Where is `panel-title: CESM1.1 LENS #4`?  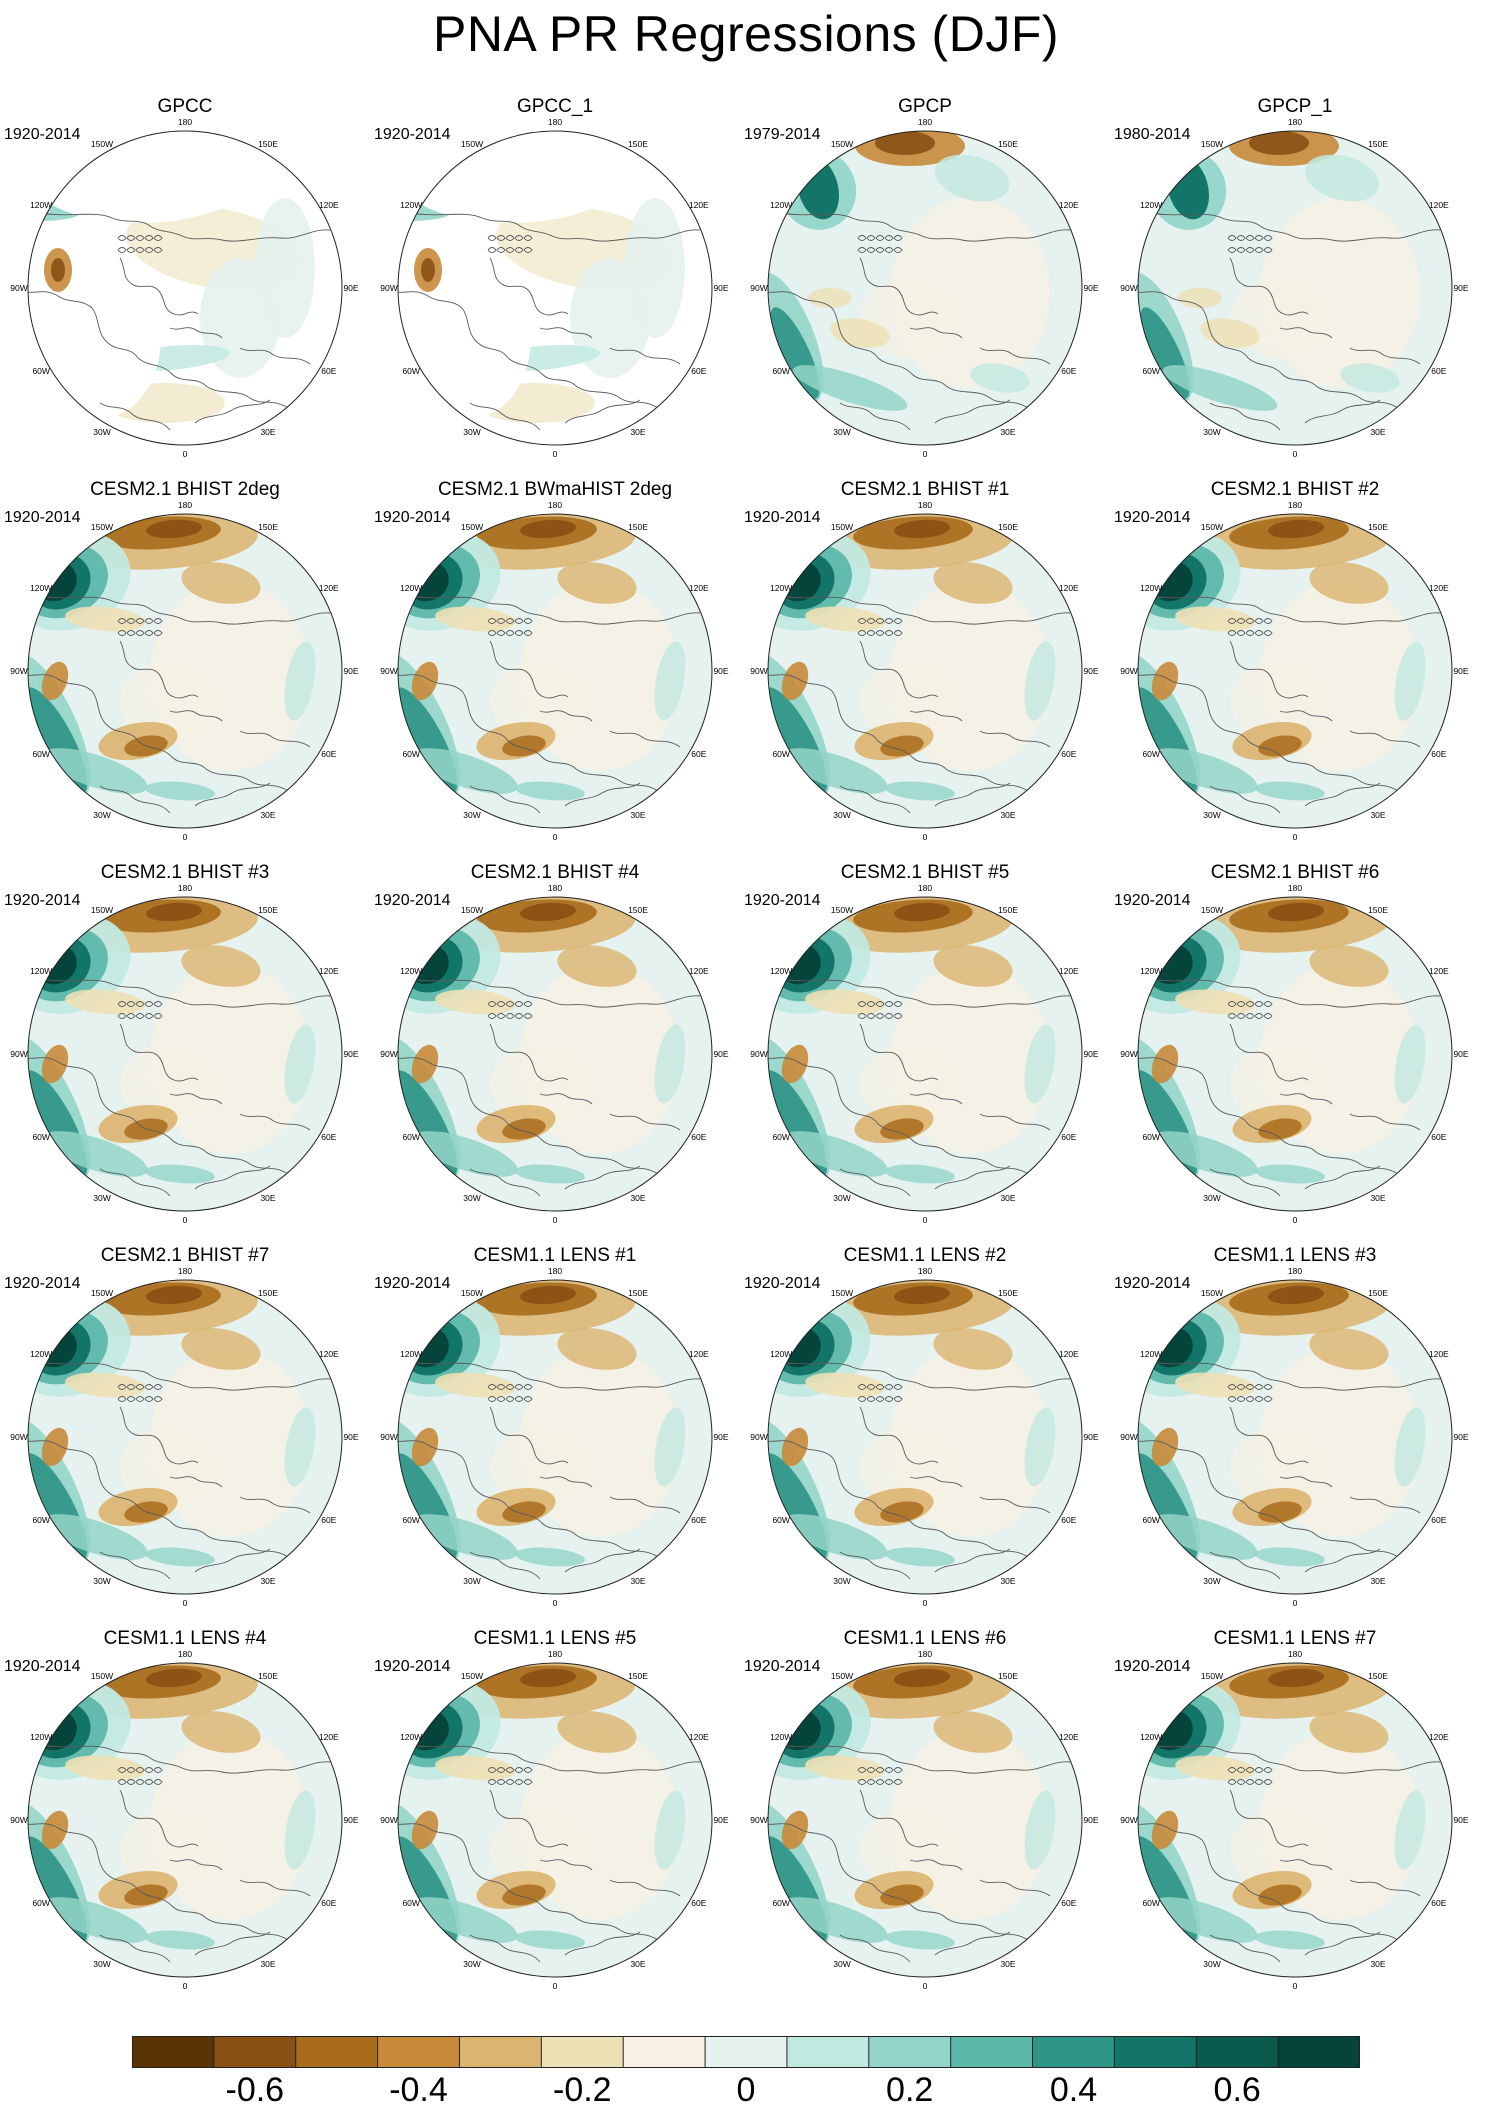 panel-title: CESM1.1 LENS #4 is located at coordinates (185, 1638).